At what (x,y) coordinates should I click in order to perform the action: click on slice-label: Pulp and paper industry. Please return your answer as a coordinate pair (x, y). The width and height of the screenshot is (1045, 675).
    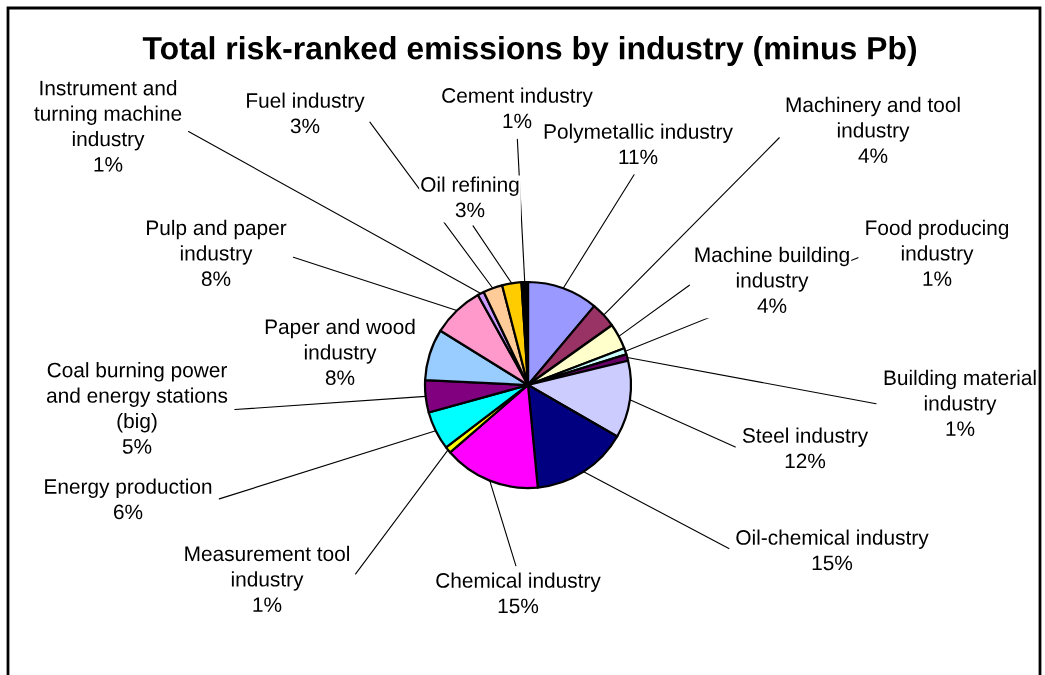
    Looking at the image, I should click on (217, 242).